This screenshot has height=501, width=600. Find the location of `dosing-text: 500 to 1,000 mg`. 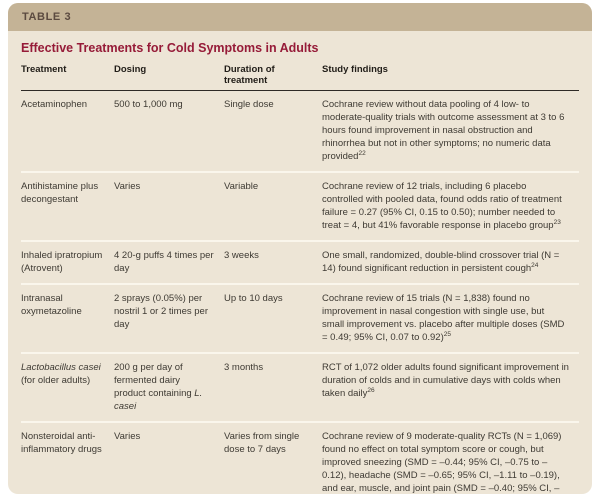

dosing-text: 500 to 1,000 mg is located at coordinates (148, 104).